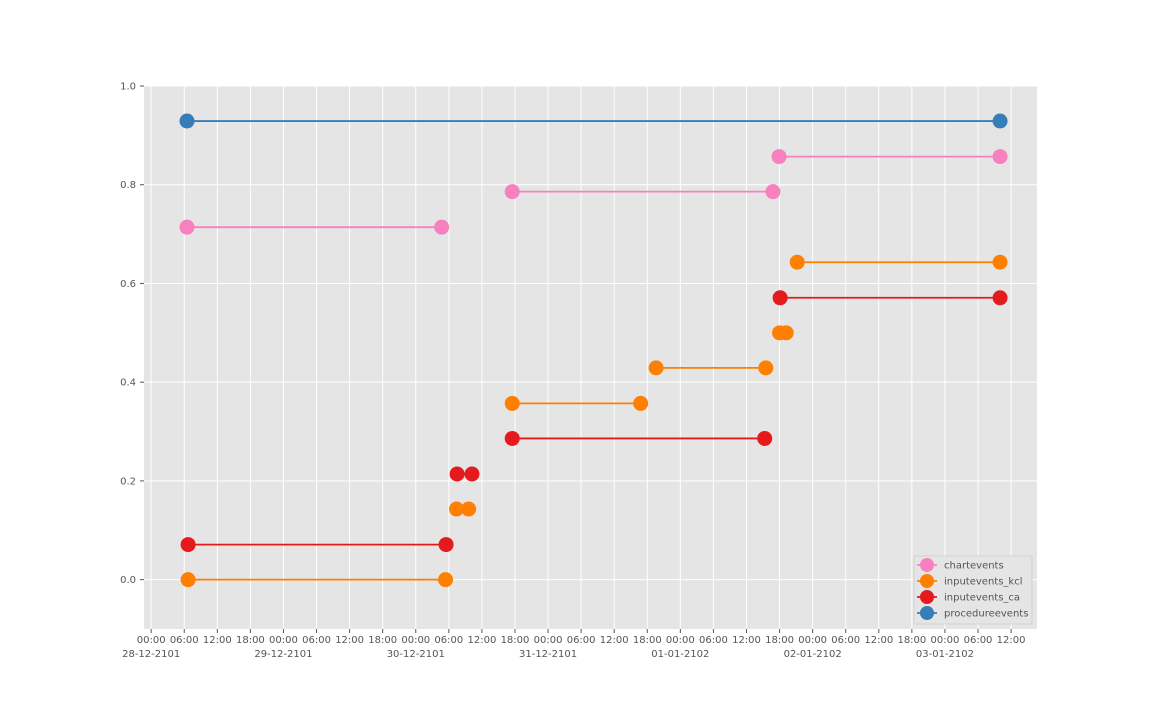 The height and width of the screenshot is (724, 1152). Describe the element at coordinates (128, 481) in the screenshot. I see `y-tick-label: 0.2` at that location.